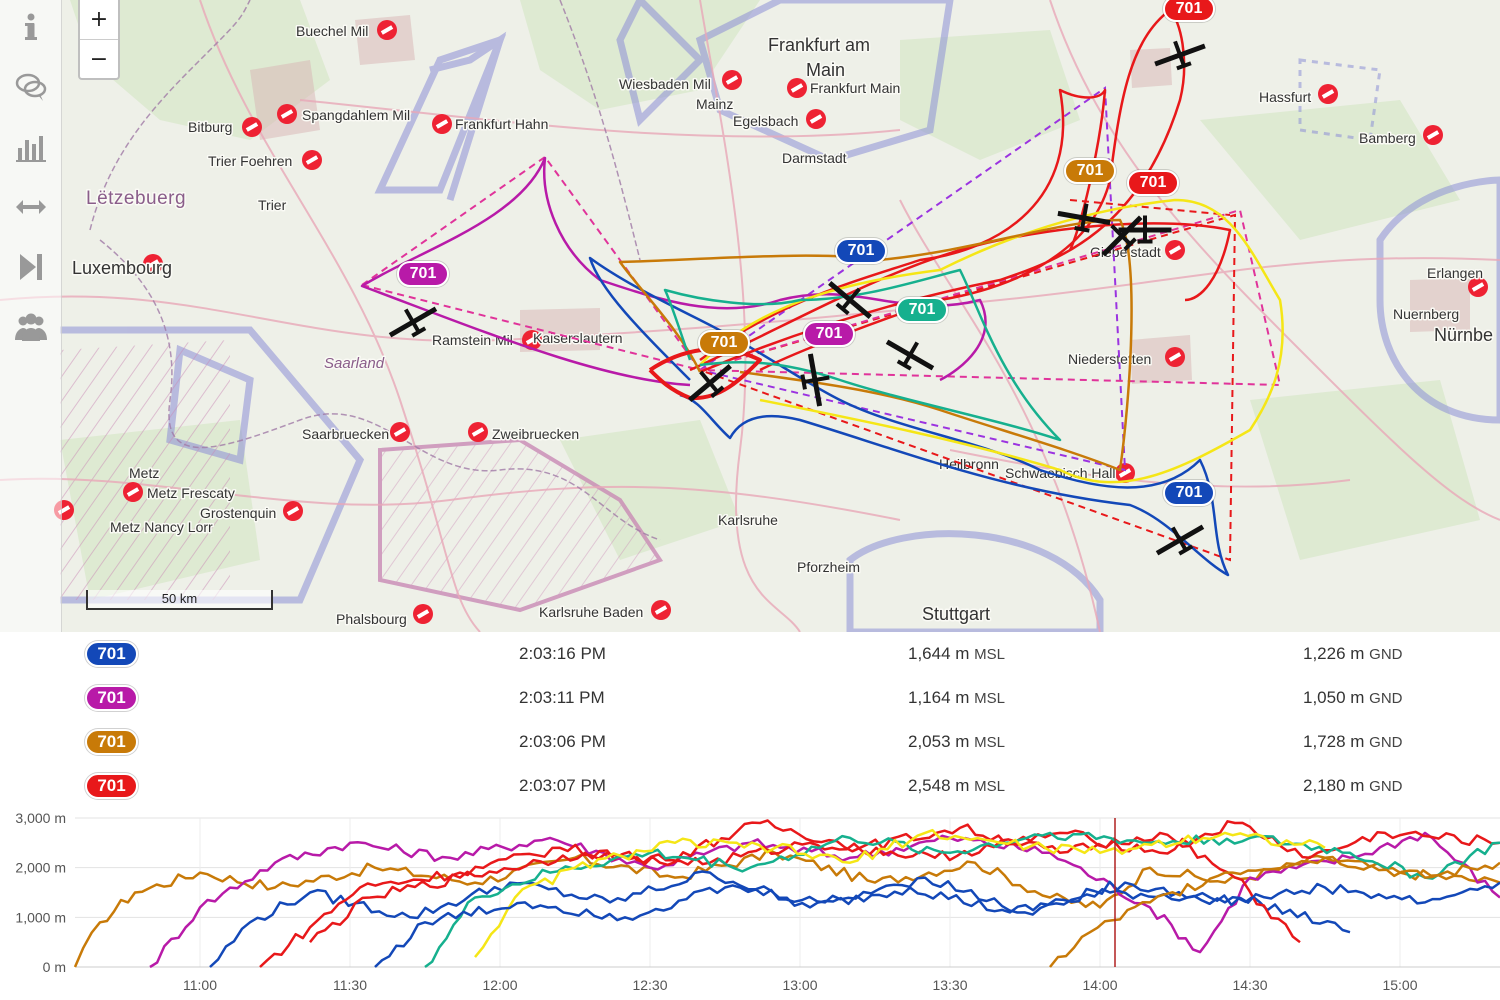  What do you see at coordinates (750, 742) in the screenshot?
I see `pilot-info-row: 701 2:03:06 PM 2,053 m MSL 1,728 m GND` at bounding box center [750, 742].